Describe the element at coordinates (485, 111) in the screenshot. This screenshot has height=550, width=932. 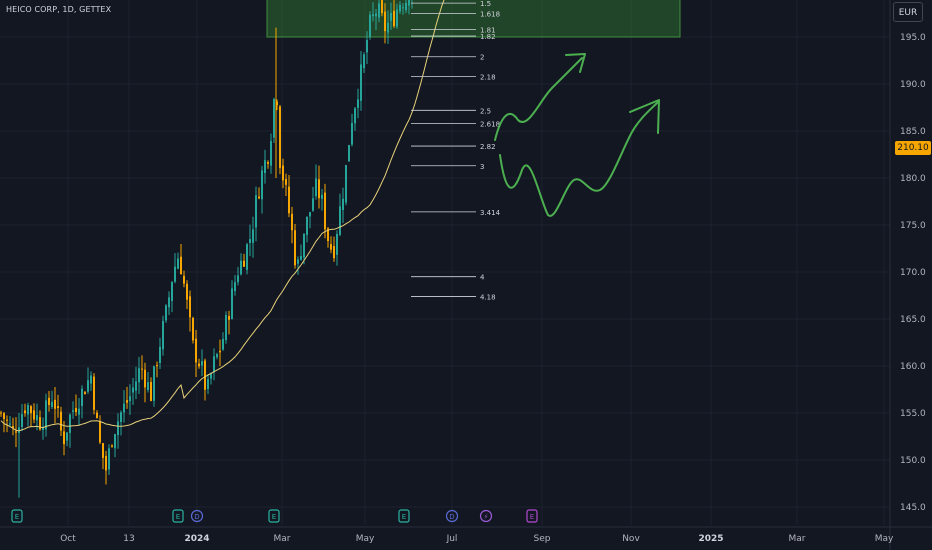
I see `fib-level-label: 2.5` at that location.